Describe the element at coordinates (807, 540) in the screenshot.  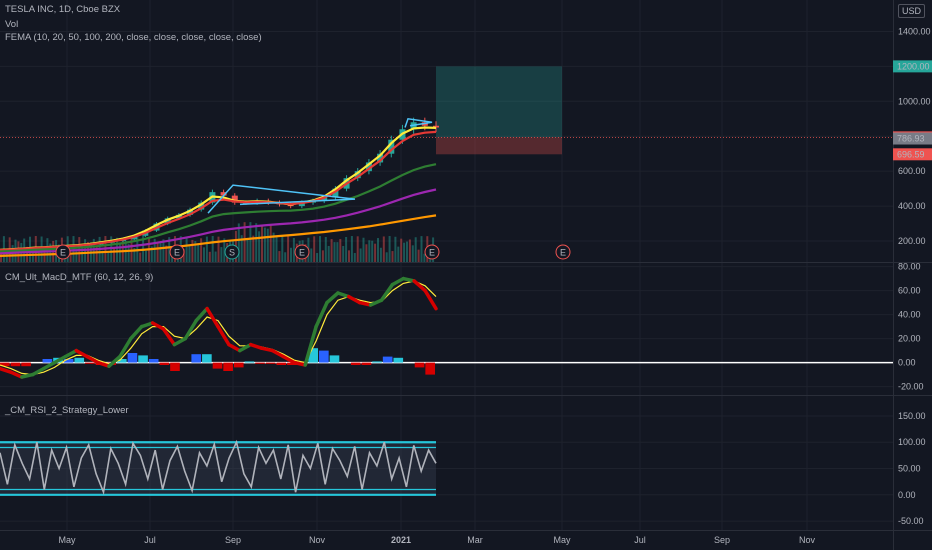
I see `x-tick-label: Nov` at that location.